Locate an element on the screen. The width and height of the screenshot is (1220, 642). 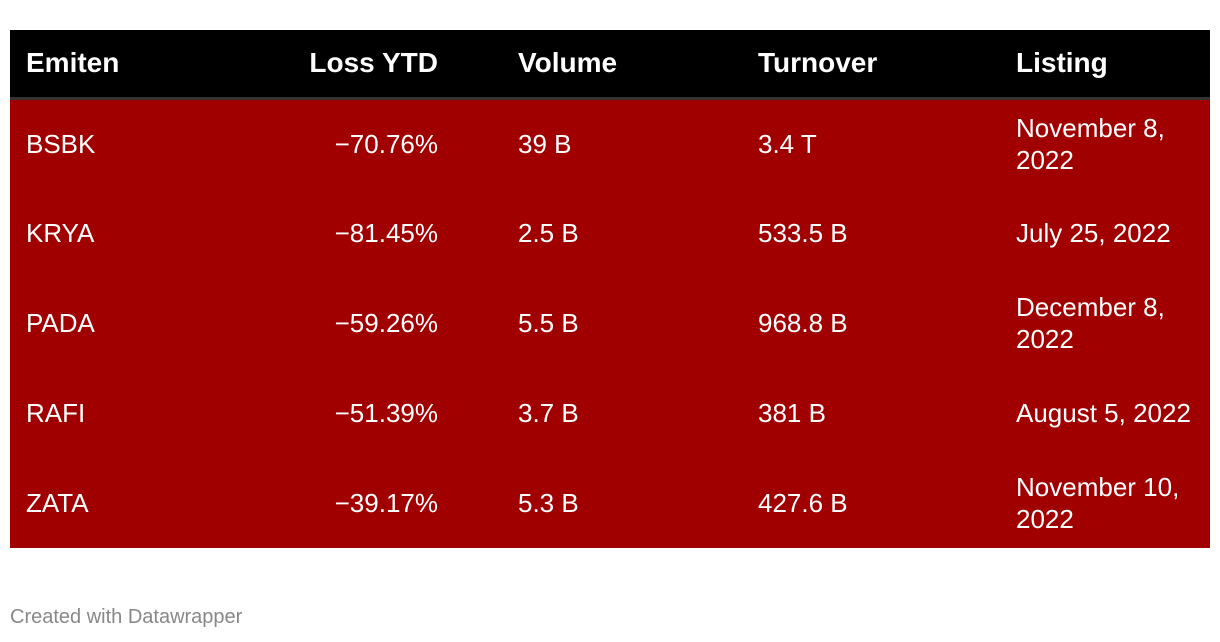
cell-emiten: BSBK is located at coordinates (61, 143).